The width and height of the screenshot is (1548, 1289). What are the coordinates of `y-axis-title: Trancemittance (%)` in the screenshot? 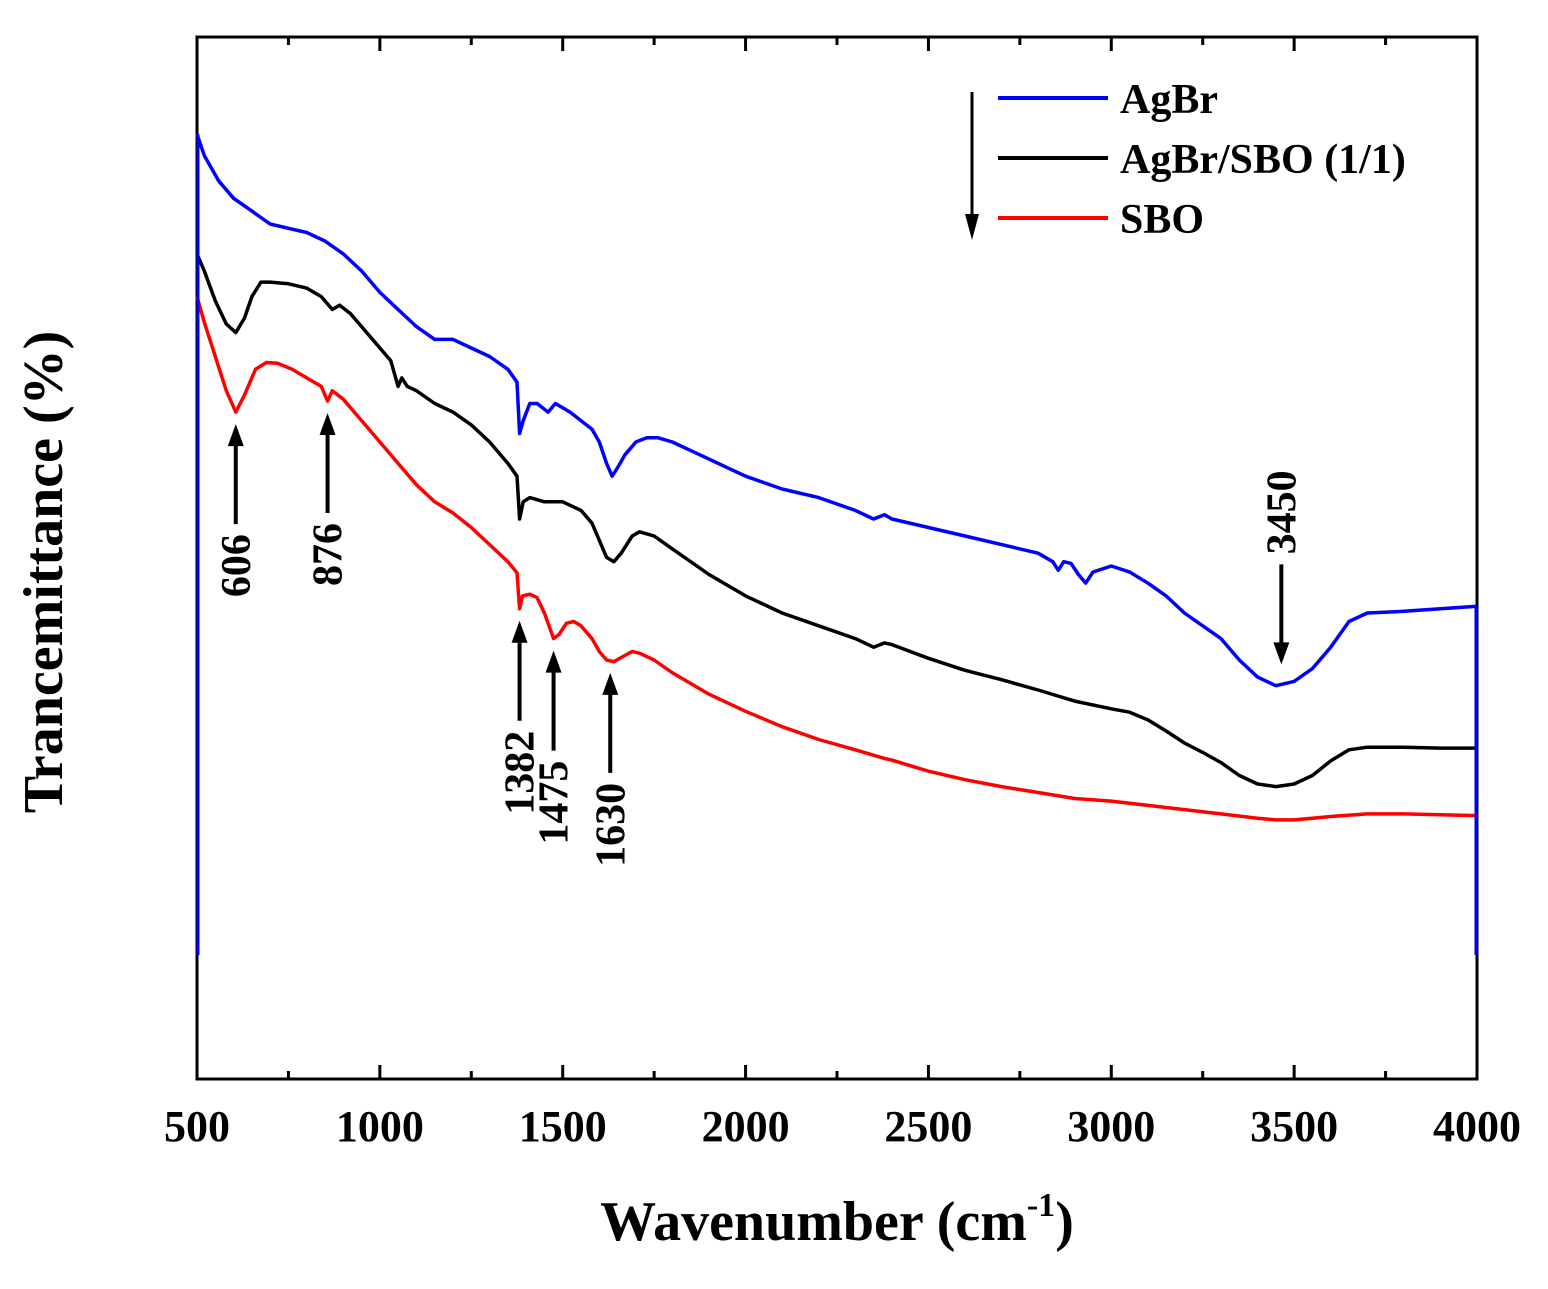 It's located at (44, 572).